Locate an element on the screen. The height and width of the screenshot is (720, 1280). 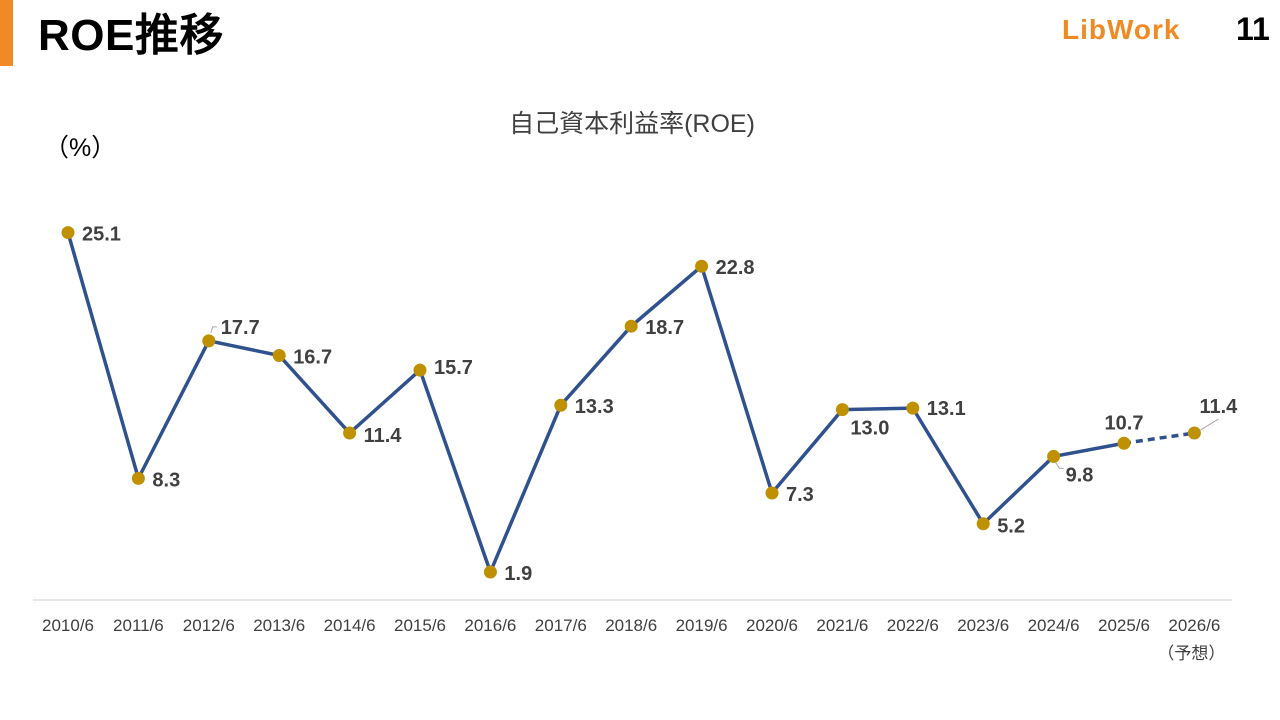
libwork-logo: LibWork is located at coordinates (1121, 29).